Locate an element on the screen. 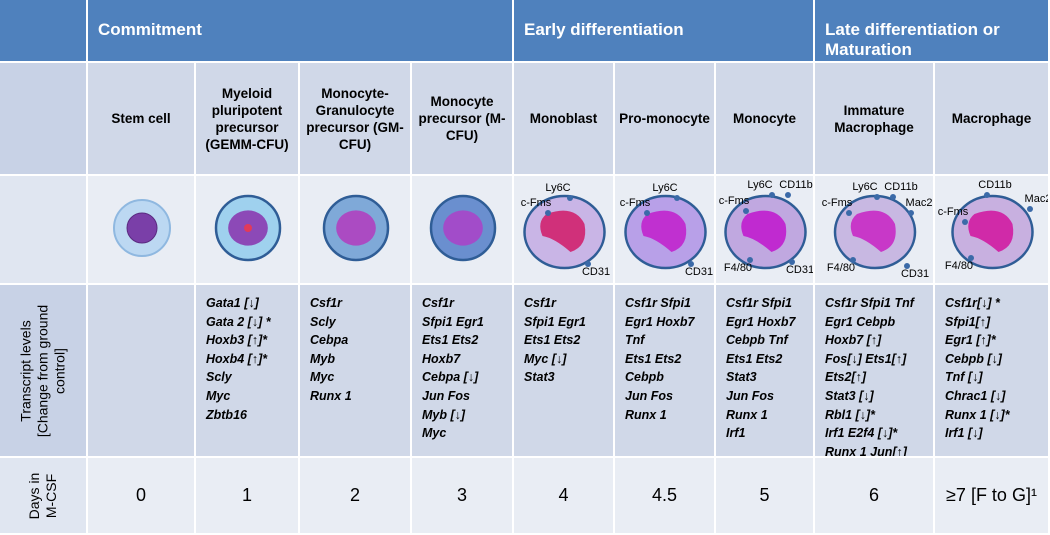 This screenshot has width=1050, height=535. transcript: Scly is located at coordinates (323, 321).